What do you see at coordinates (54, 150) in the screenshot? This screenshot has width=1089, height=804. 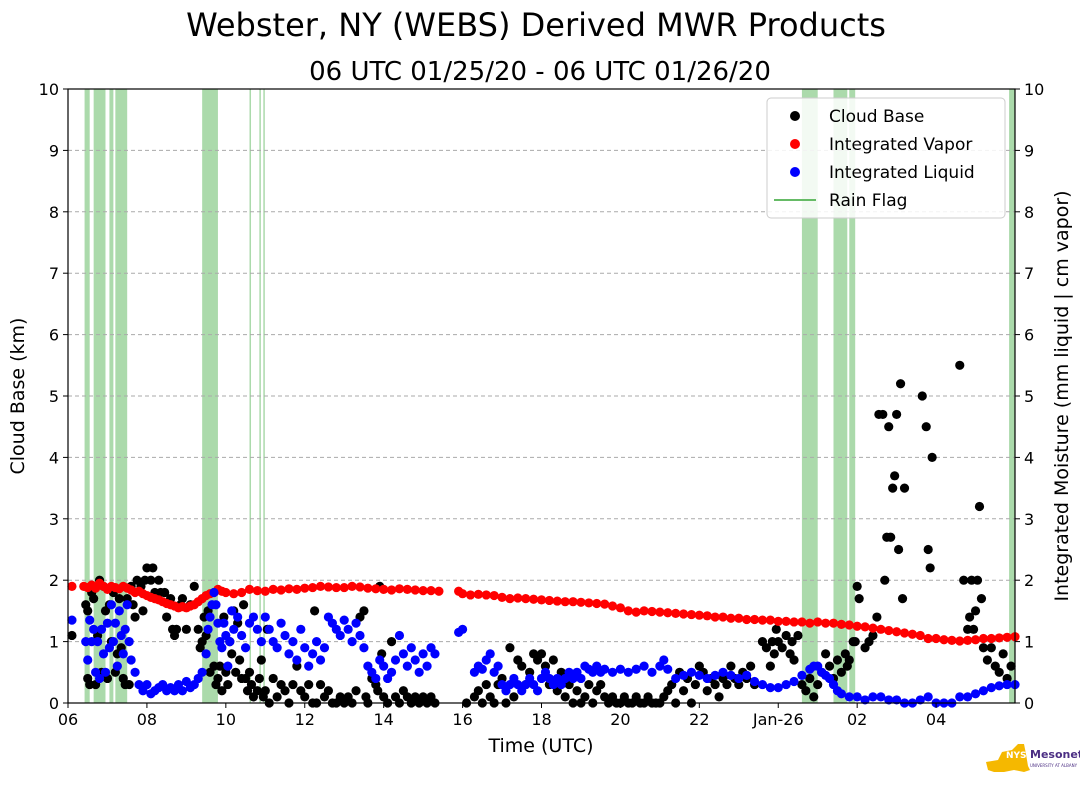 I see `y-tick-label-left: 9` at bounding box center [54, 150].